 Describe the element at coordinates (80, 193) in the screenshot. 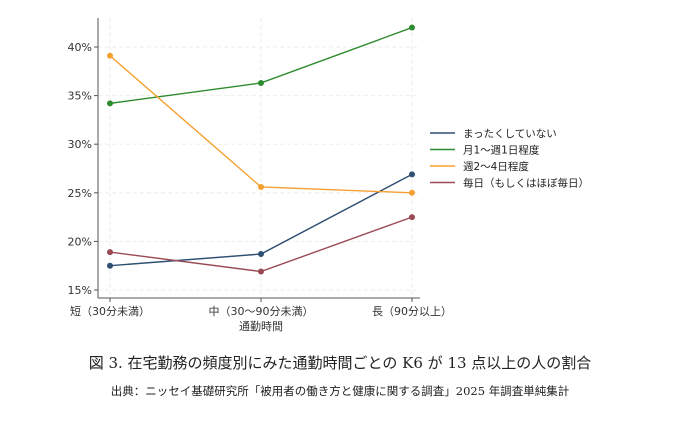

I see `y-tick-label: 25%` at that location.